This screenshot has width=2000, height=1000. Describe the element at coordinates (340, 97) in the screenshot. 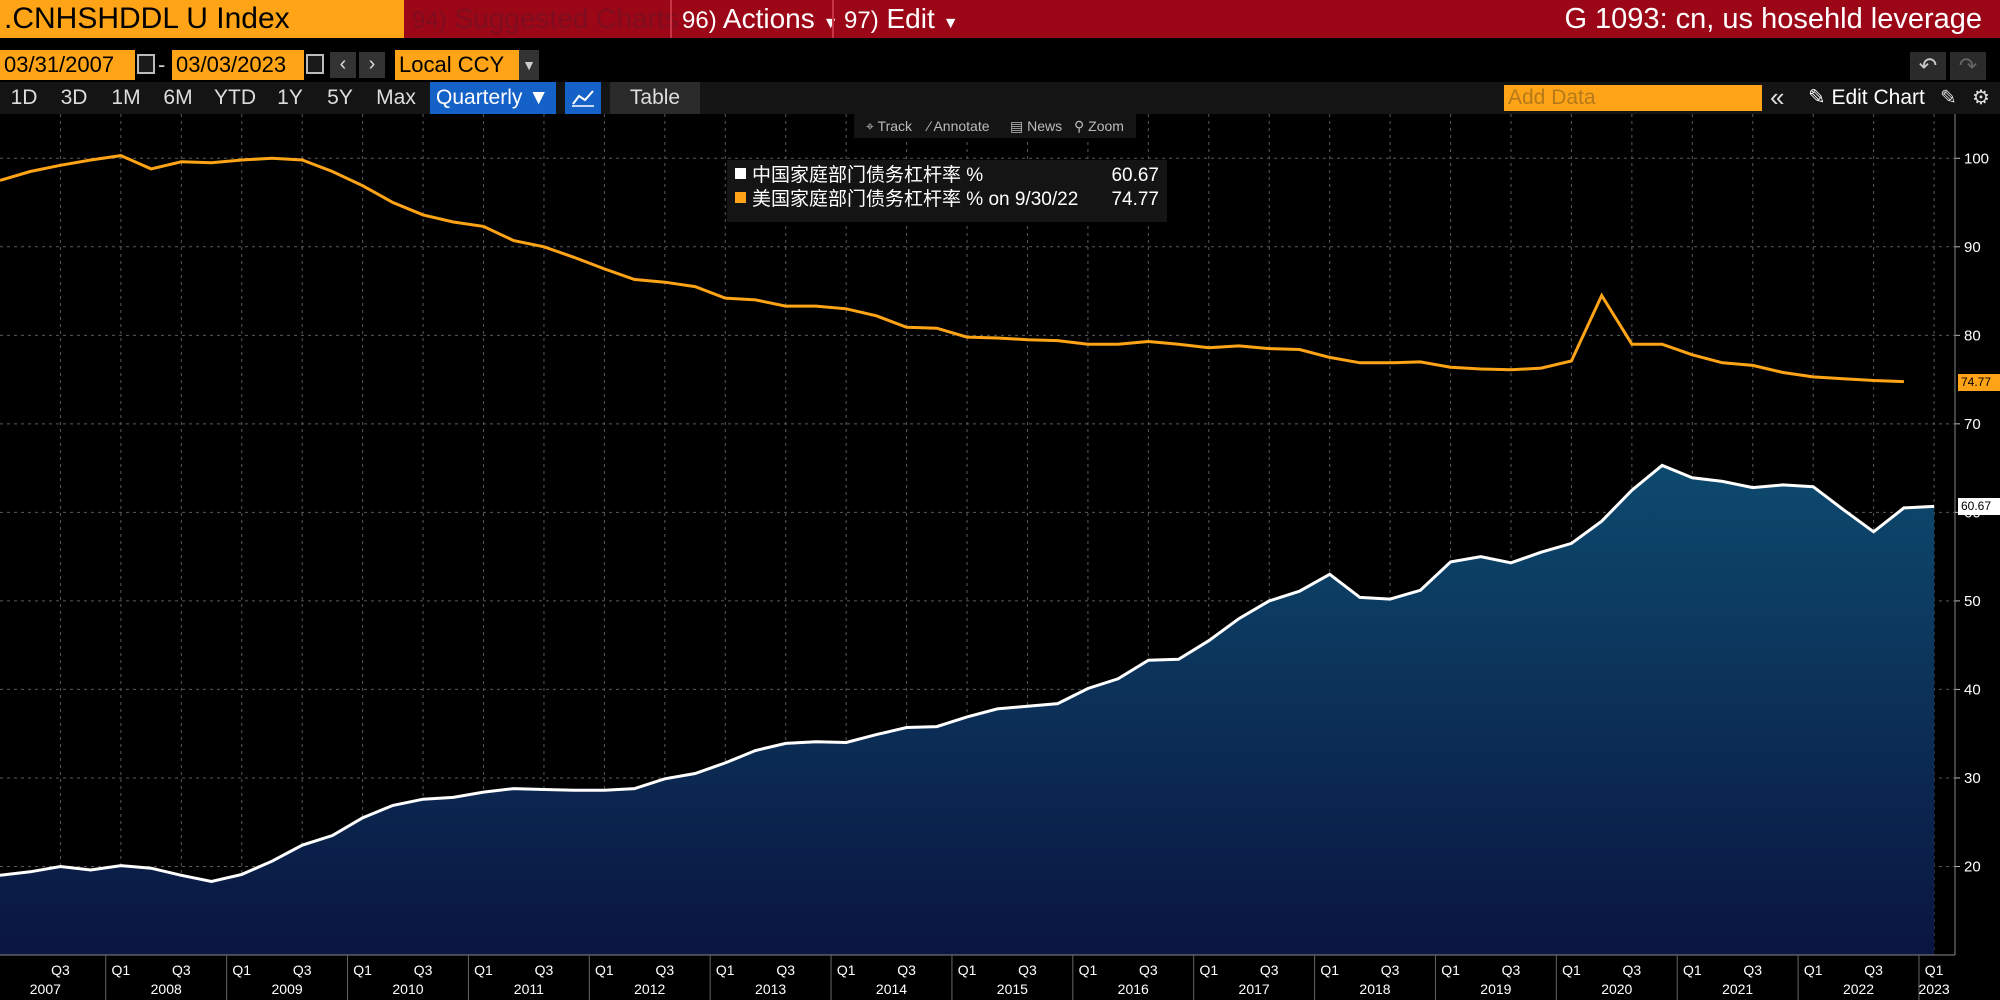

I see `range-5y: 5Y` at that location.